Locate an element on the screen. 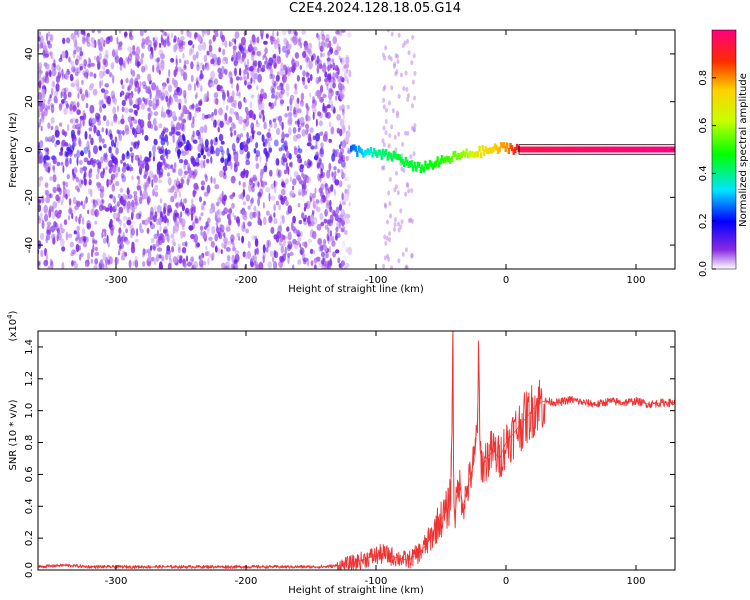 This screenshot has width=750, height=600. colorbar-tick-label: 0.6 is located at coordinates (703, 126).